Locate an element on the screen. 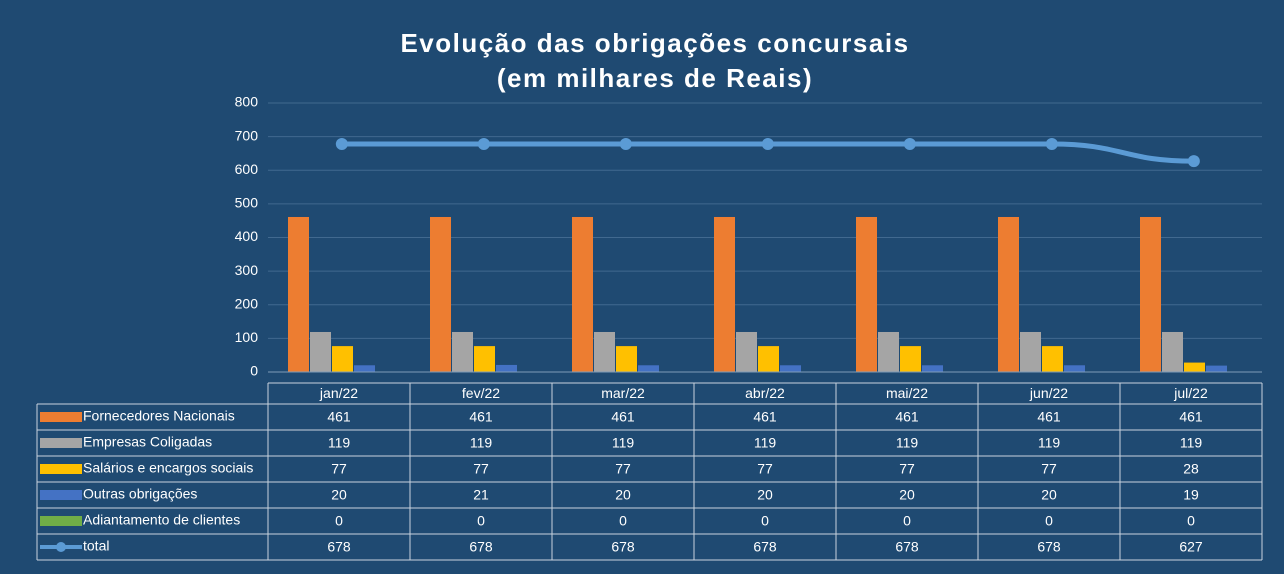 This screenshot has height=574, width=1284. table-cell: 28 is located at coordinates (1191, 469).